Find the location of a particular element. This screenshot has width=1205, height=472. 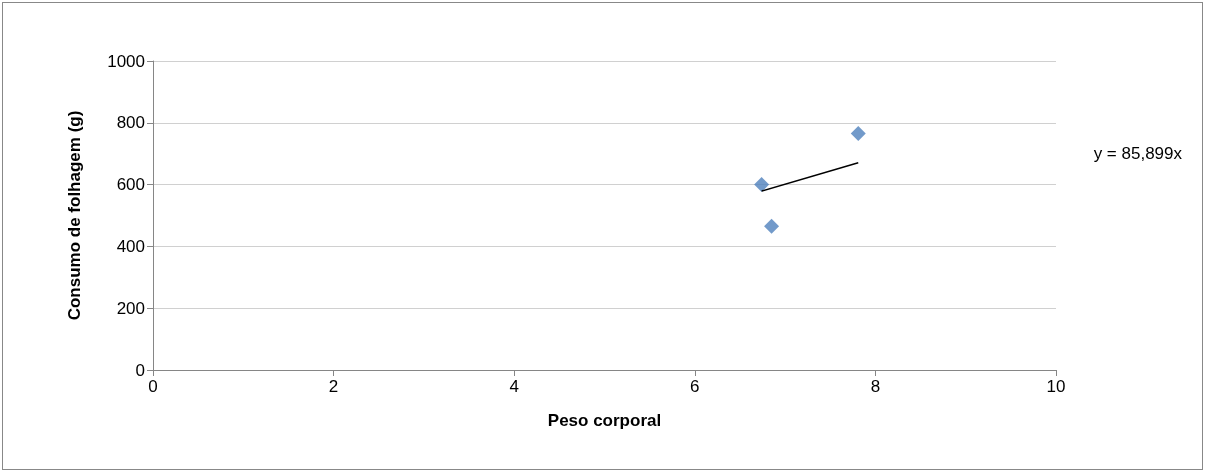

x-tick-label: 6 is located at coordinates (695, 386).